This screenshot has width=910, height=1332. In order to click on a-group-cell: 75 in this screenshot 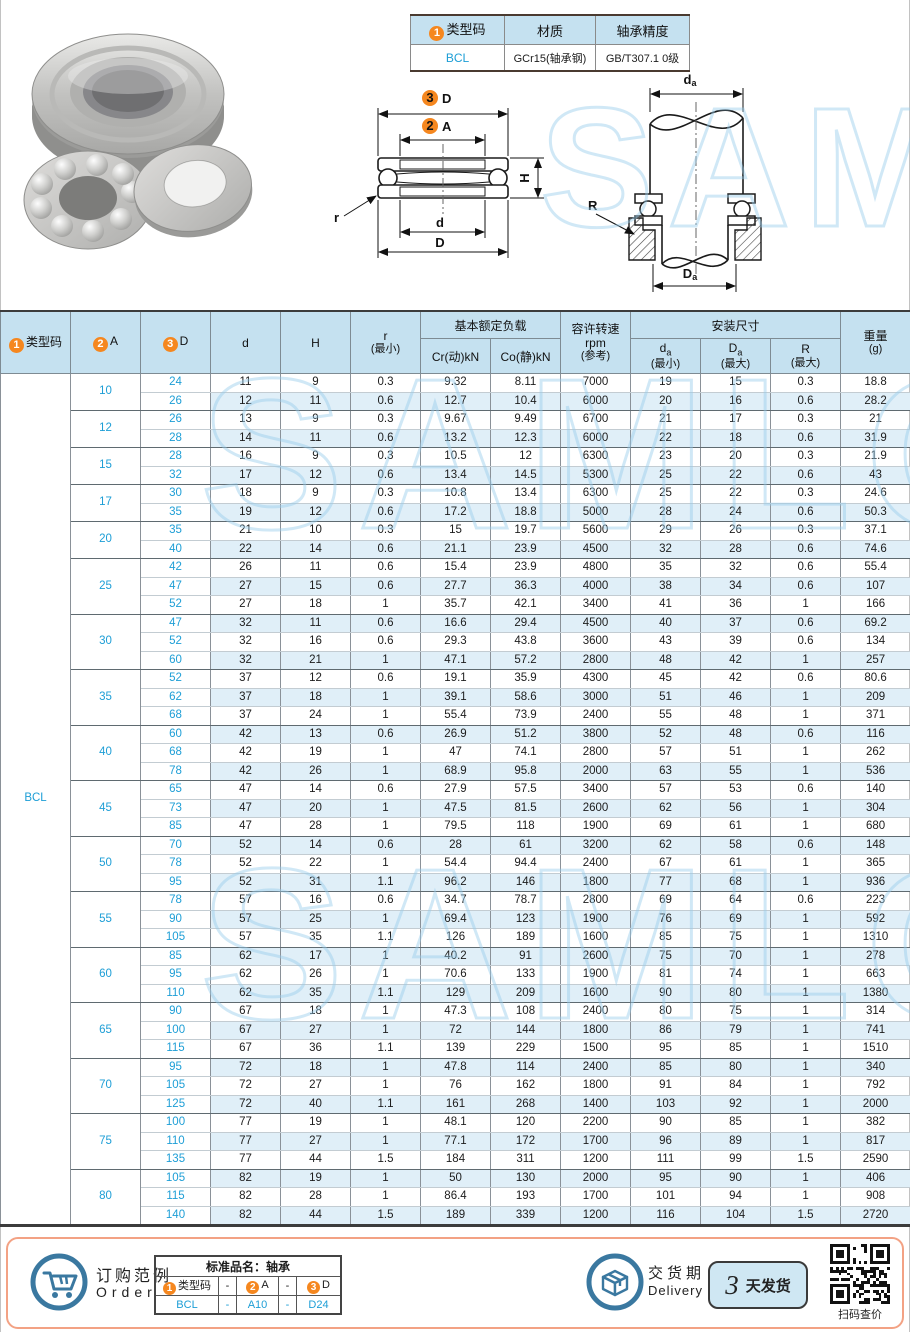, I will do `click(105, 1141)`.